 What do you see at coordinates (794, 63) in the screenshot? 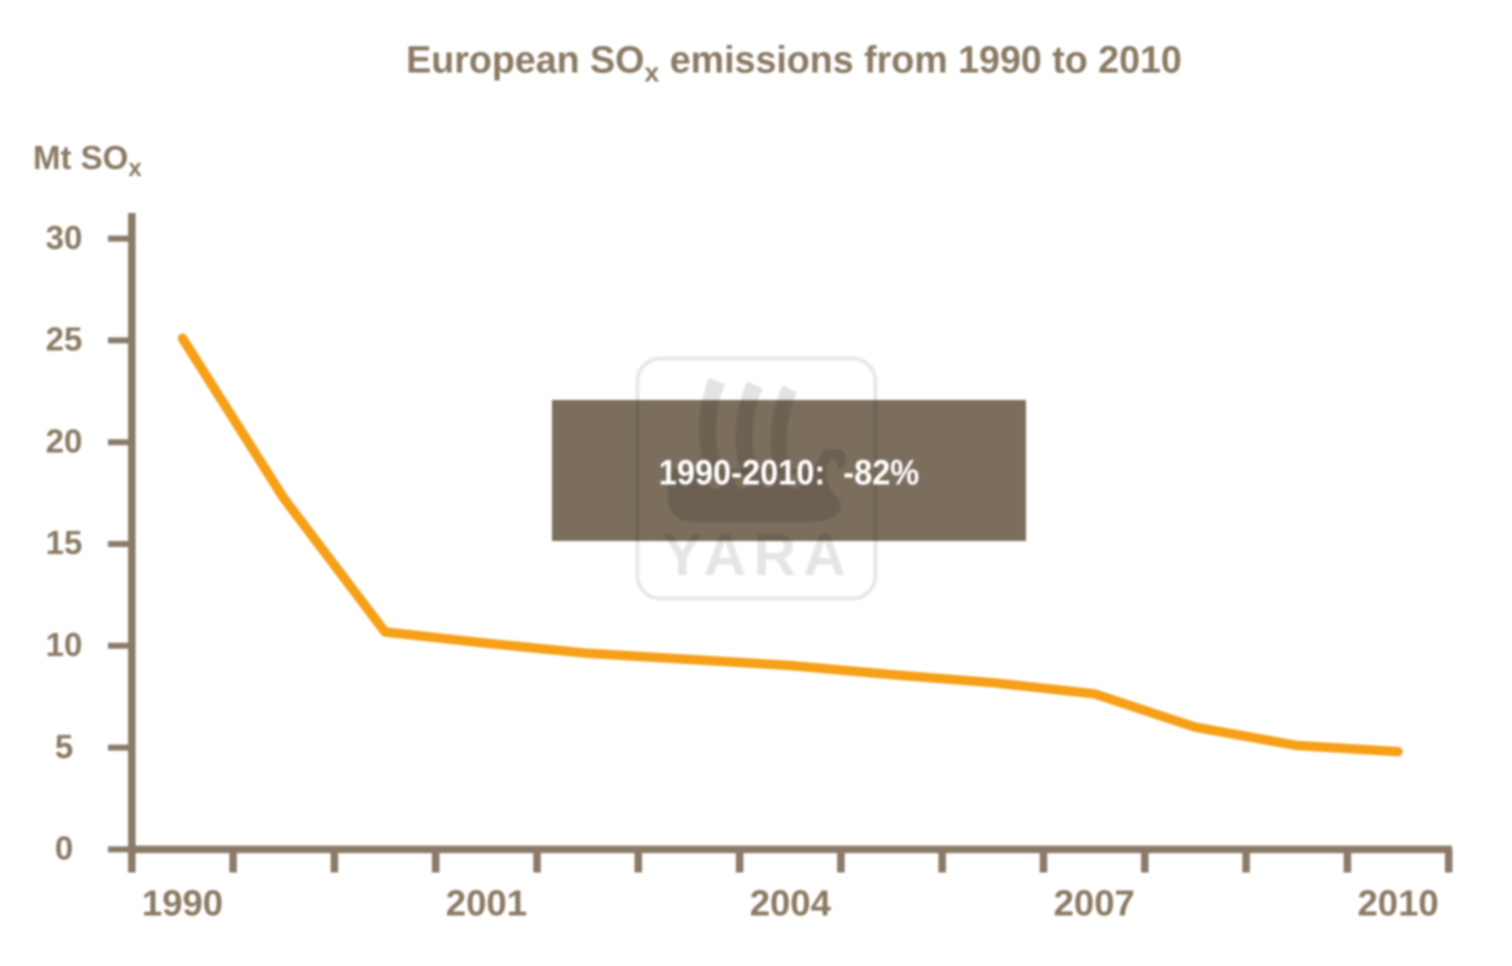
I see `svg-text:European SOx emissions from 19: European SOx emissions from 1990 to 2010` at bounding box center [794, 63].